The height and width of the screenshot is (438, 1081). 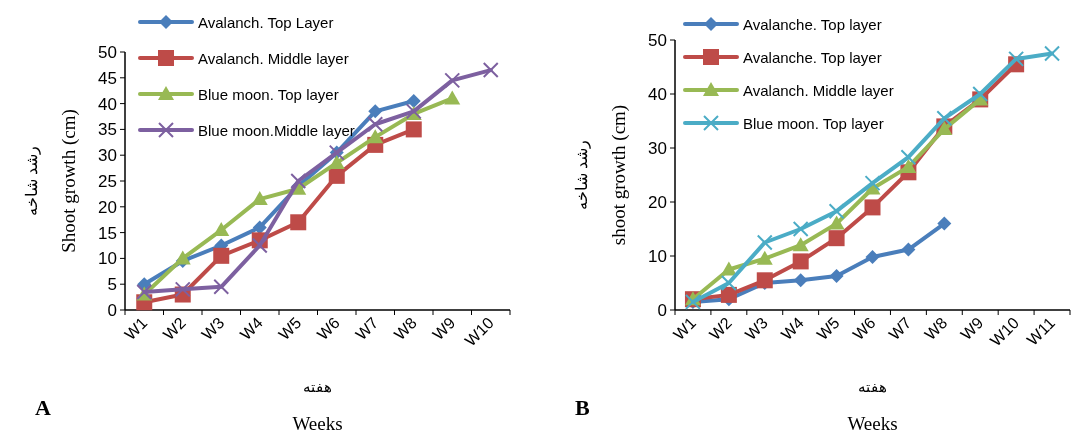 What do you see at coordinates (107, 181) in the screenshot?
I see `y-tick-label: 25` at bounding box center [107, 181].